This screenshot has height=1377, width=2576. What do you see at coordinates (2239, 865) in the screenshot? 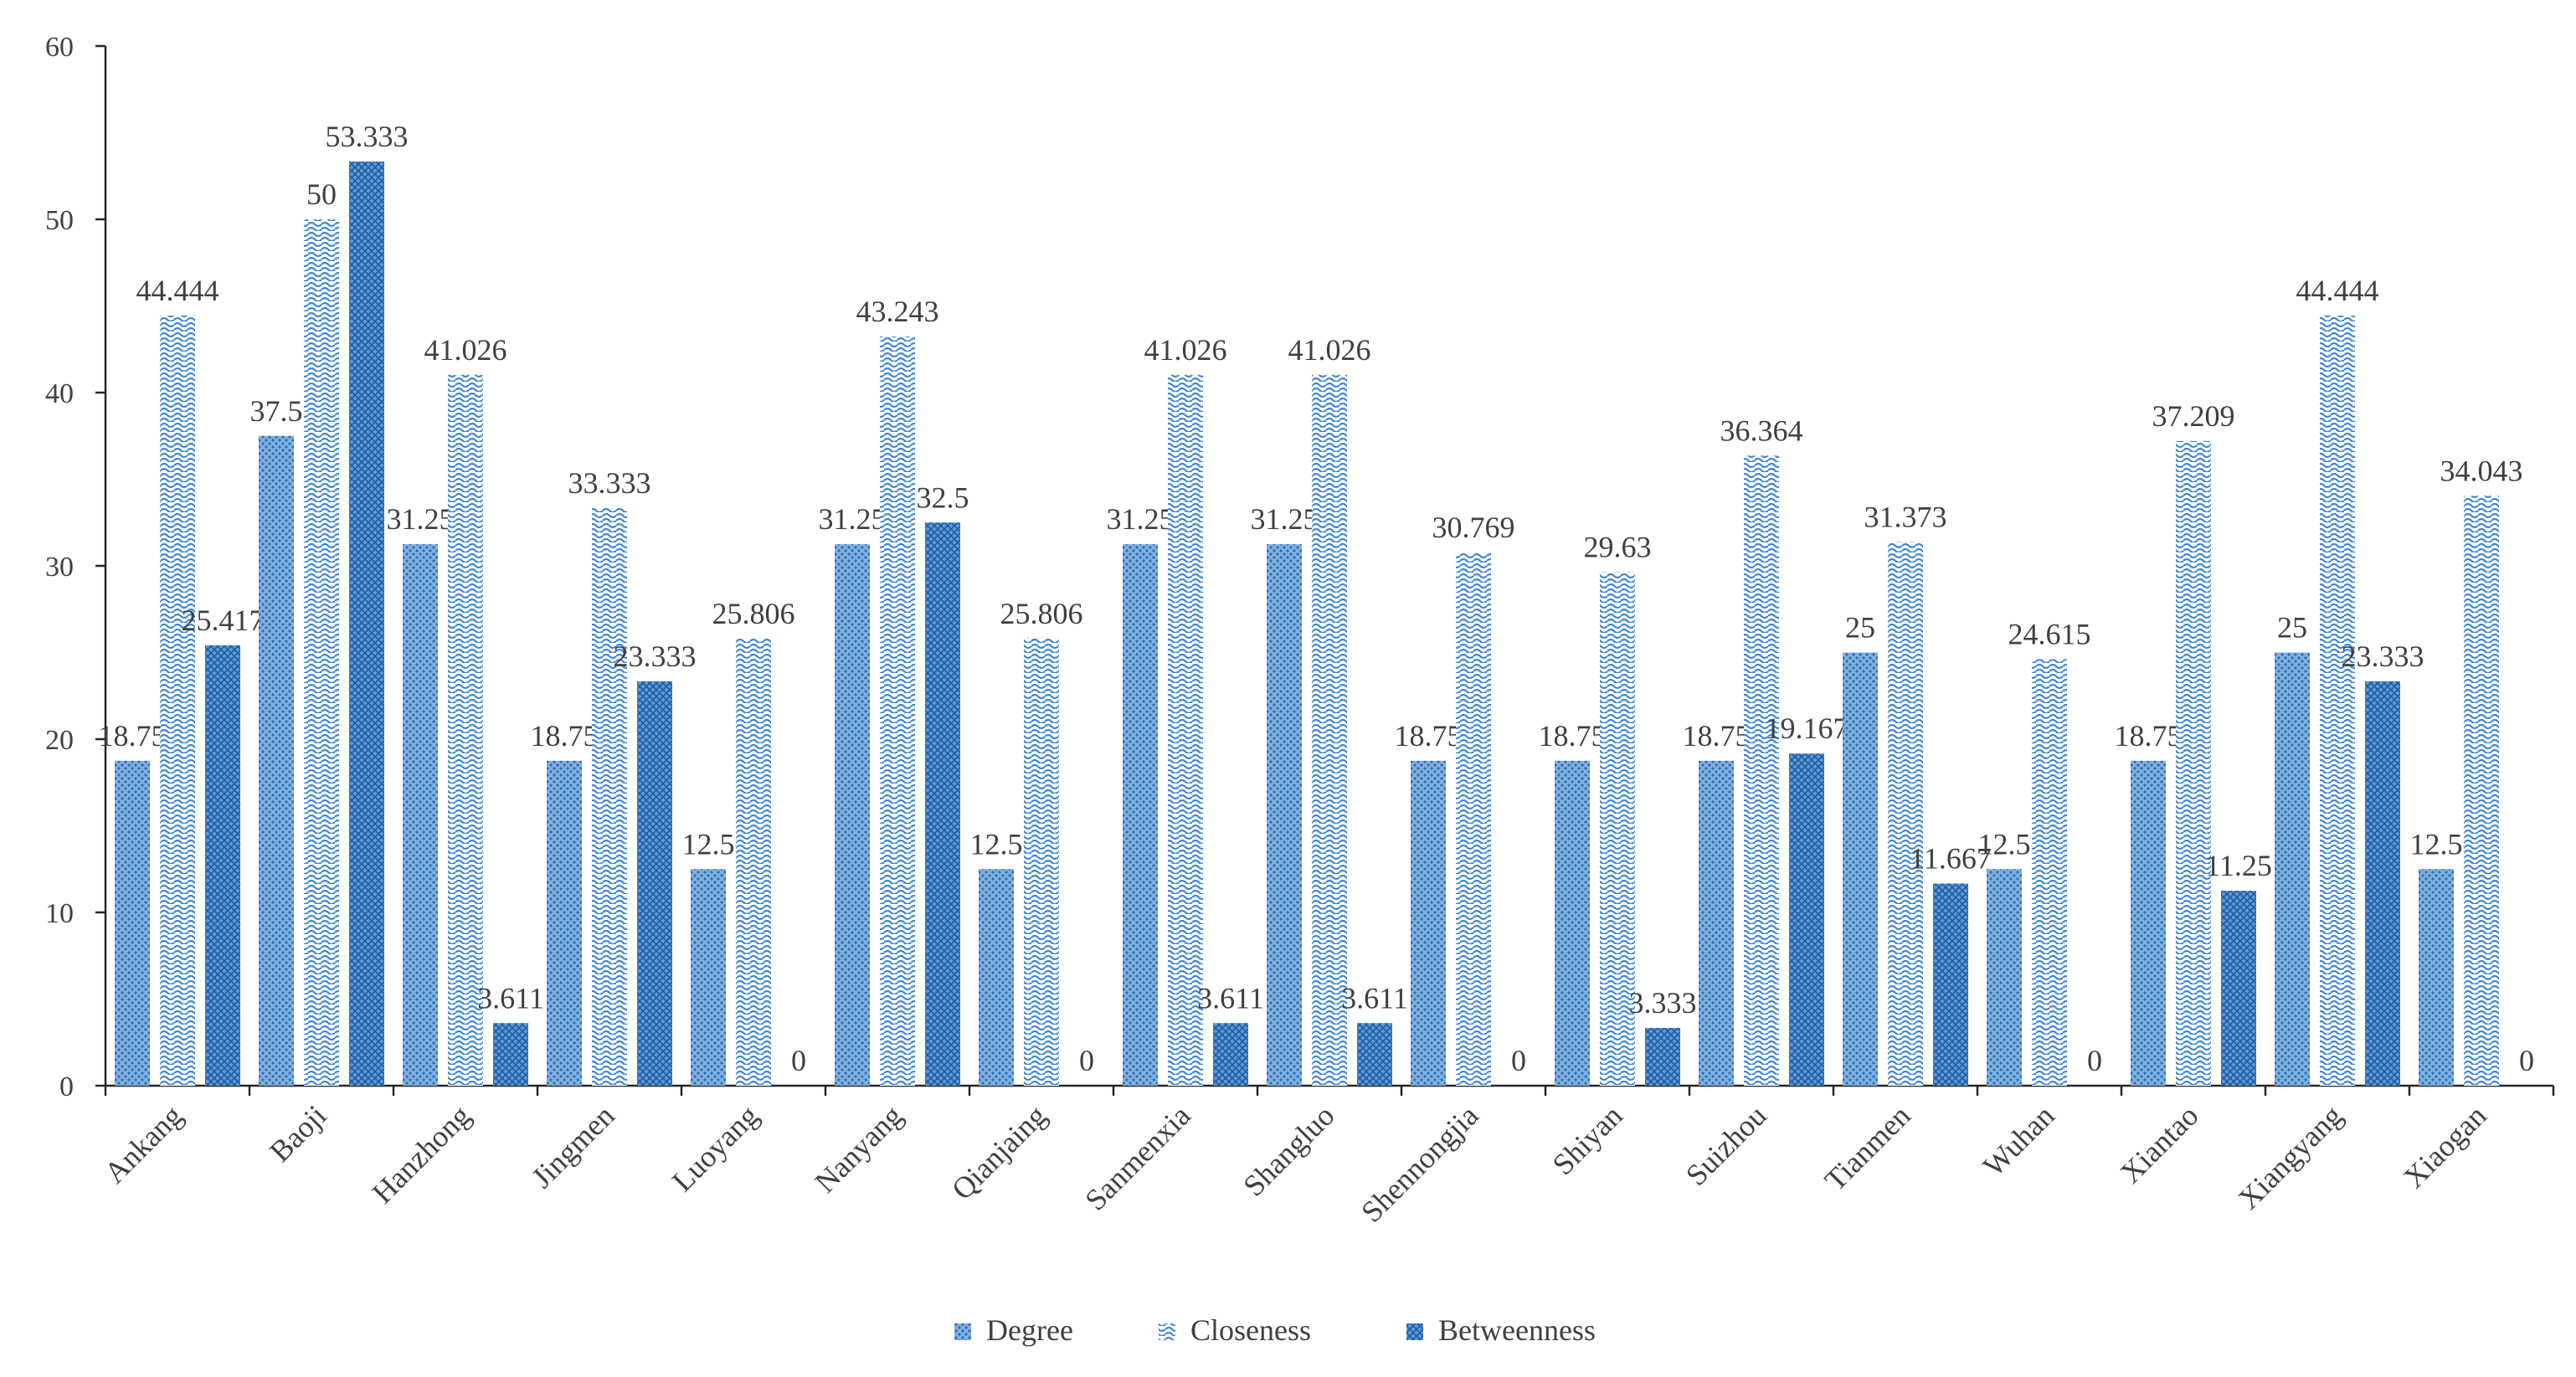
I see `betweenness-label-xiantao: 11.25` at bounding box center [2239, 865].